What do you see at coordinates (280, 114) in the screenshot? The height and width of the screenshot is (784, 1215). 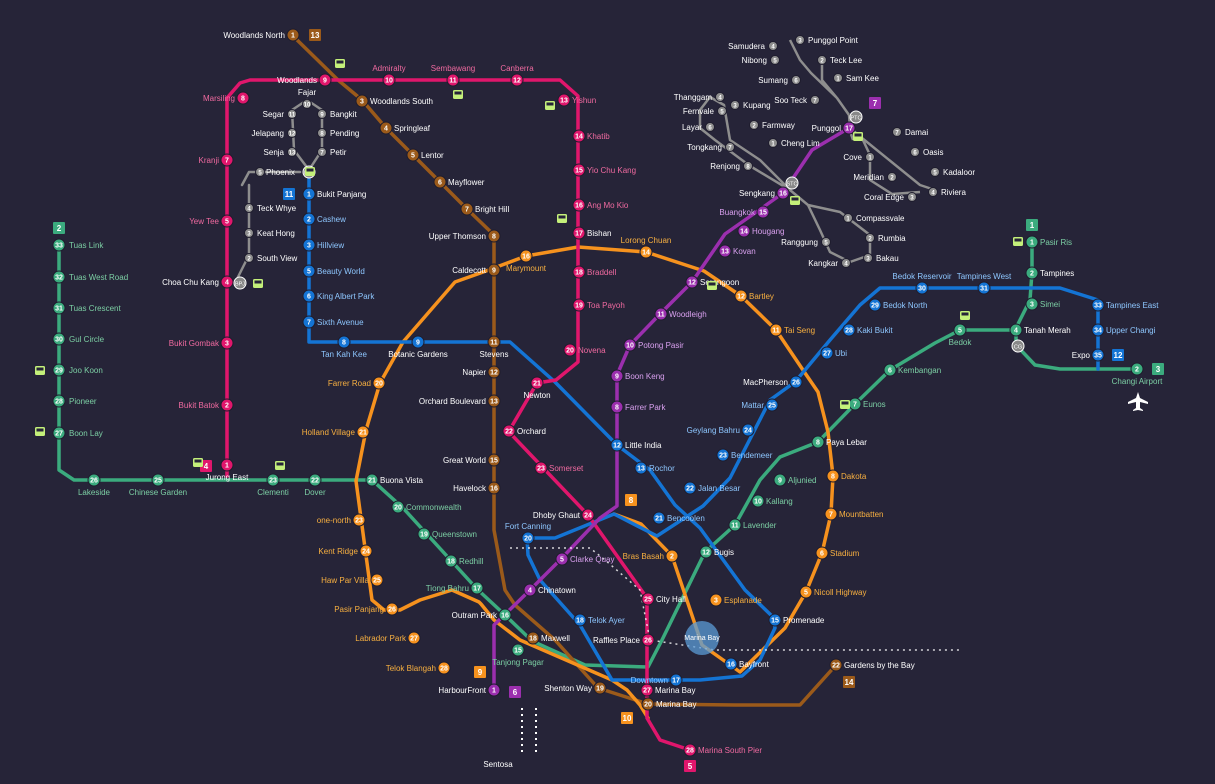 I see `station-segar: 11 Segar` at bounding box center [280, 114].